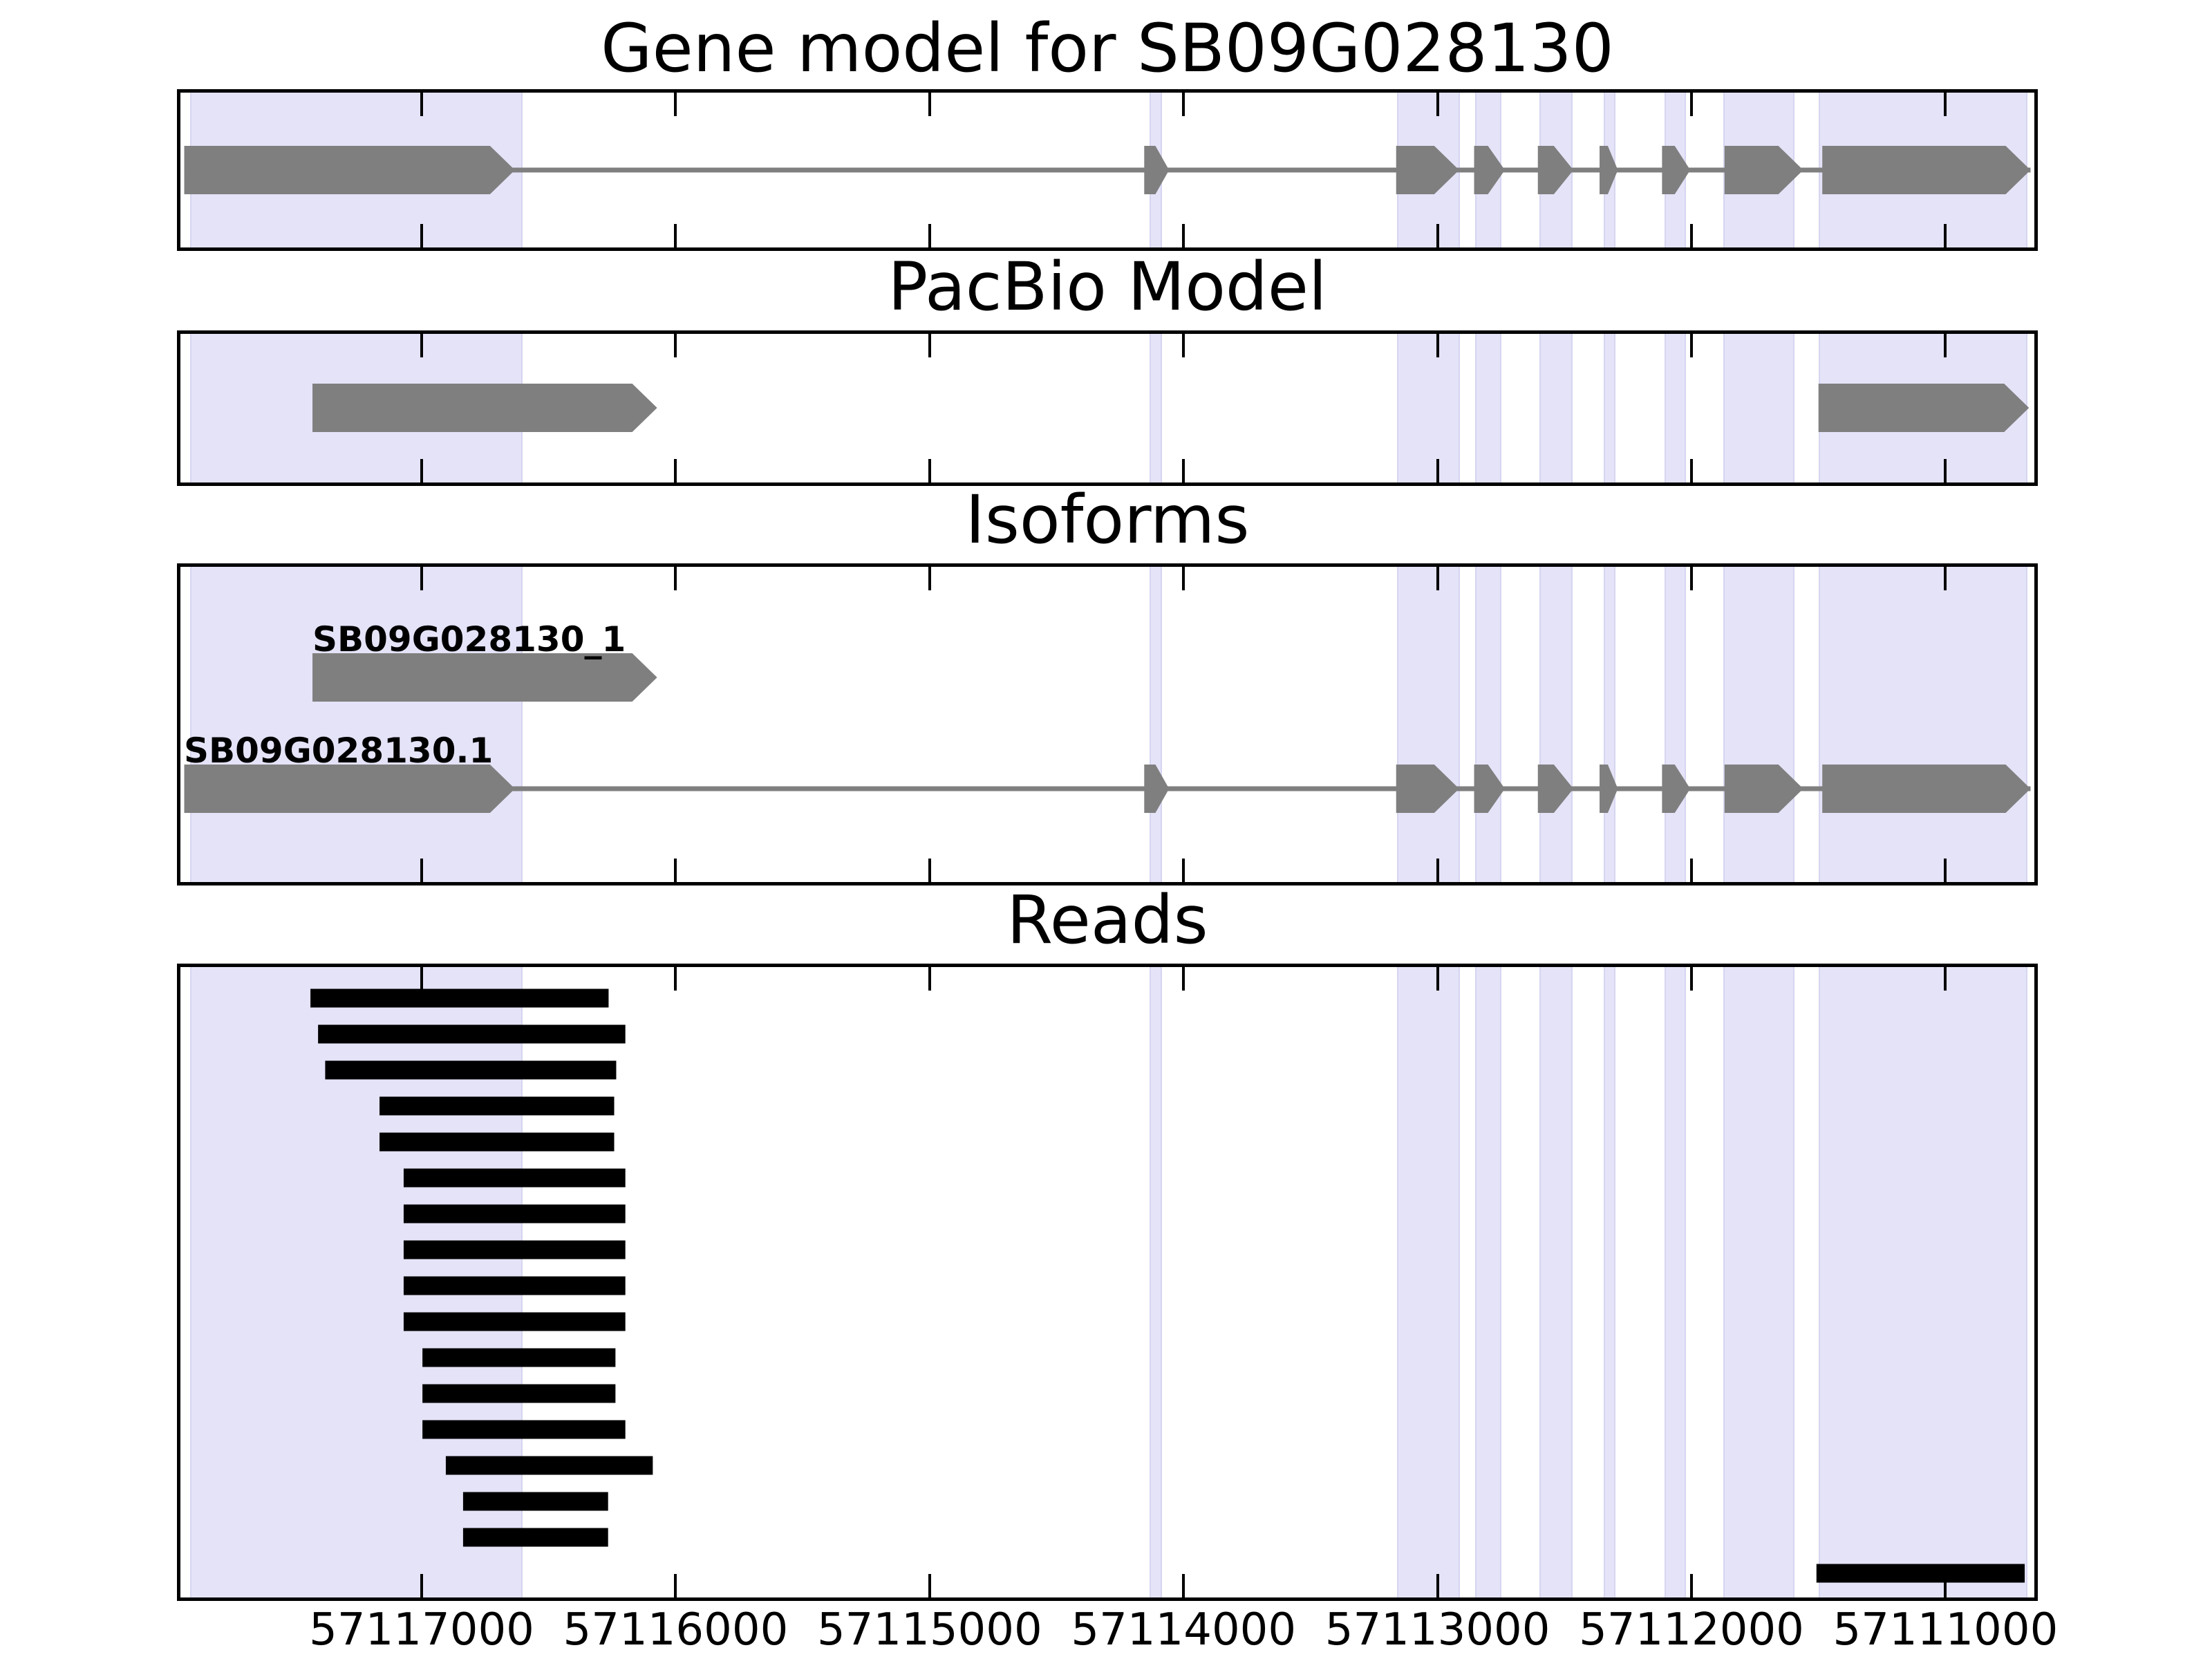  What do you see at coordinates (1107, 920) in the screenshot?
I see `title-reads: Reads` at bounding box center [1107, 920].